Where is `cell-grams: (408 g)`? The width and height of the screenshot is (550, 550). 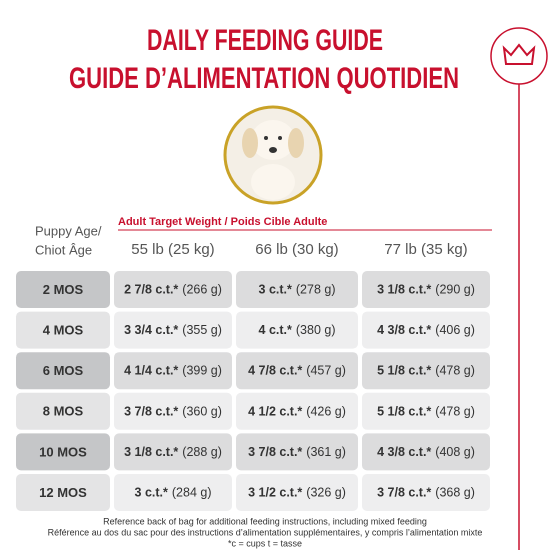
cell-grams: (408 g) is located at coordinates (455, 452).